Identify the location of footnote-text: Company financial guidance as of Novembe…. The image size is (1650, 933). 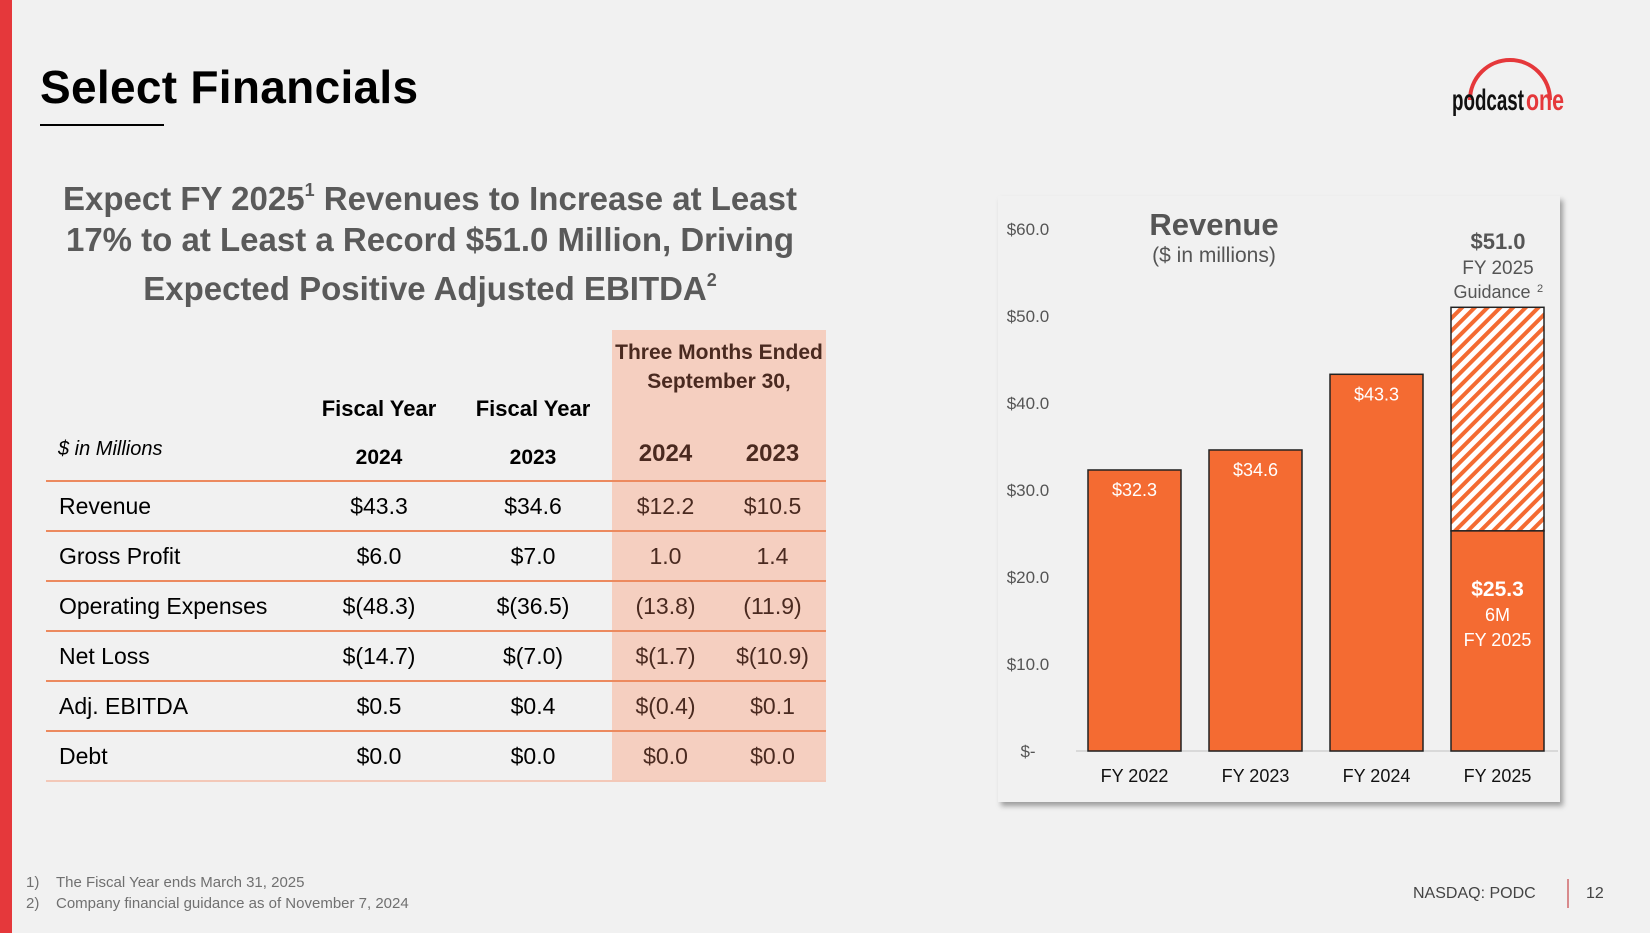
(232, 903).